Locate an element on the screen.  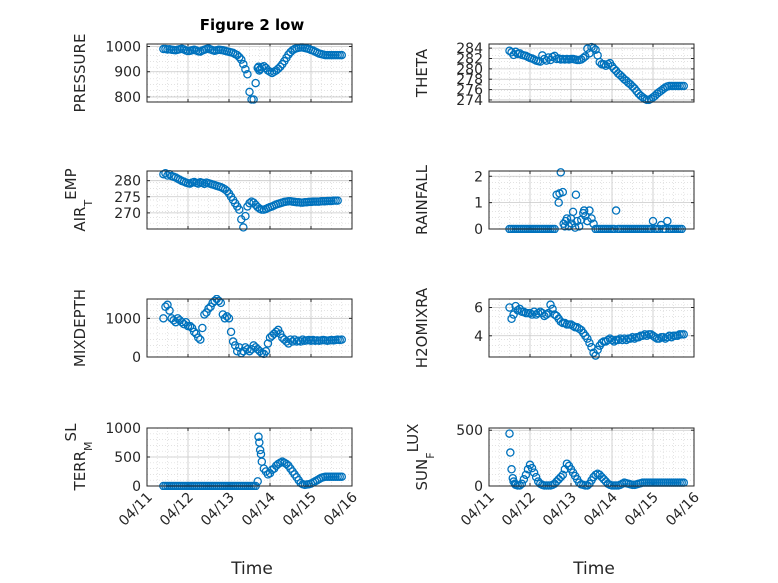
y-axis-label: MIXDEPTH is located at coordinates (80, 328).